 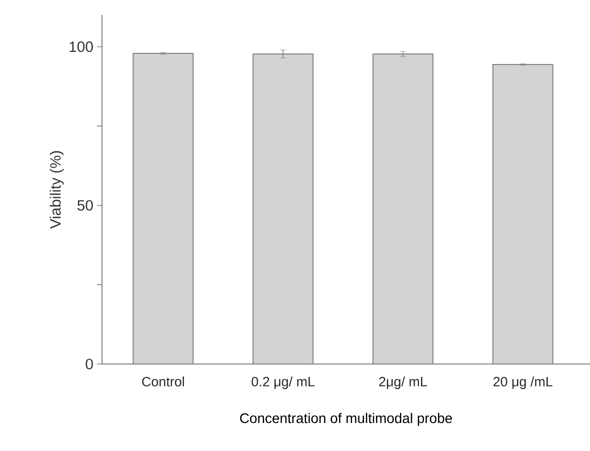 What do you see at coordinates (85, 205) in the screenshot?
I see `y-tick-label: 50` at bounding box center [85, 205].